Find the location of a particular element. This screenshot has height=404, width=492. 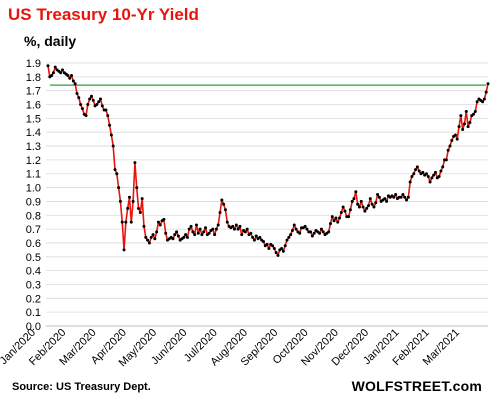

y-tick-label: 1.8 is located at coordinates (33, 78).